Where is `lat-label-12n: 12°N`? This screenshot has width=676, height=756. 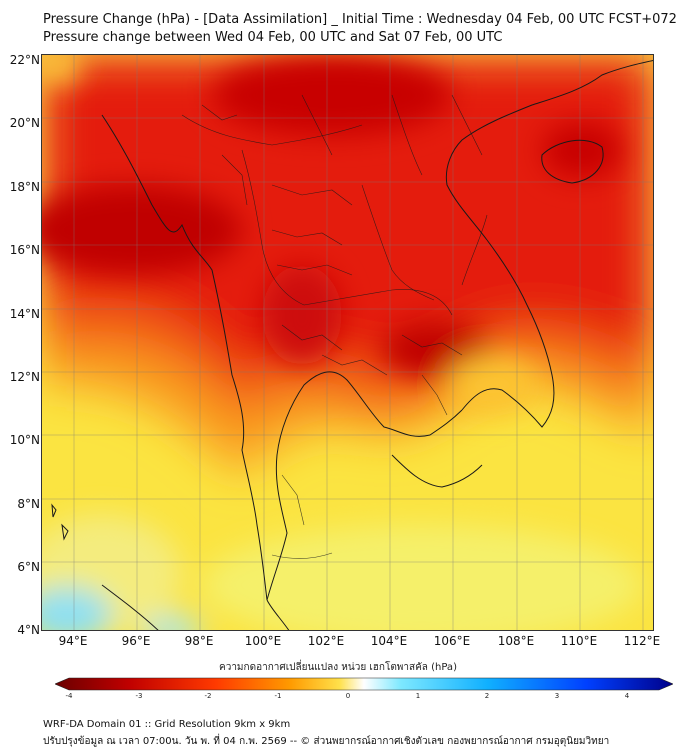
lat-label-12n: 12°N is located at coordinates (24, 377).